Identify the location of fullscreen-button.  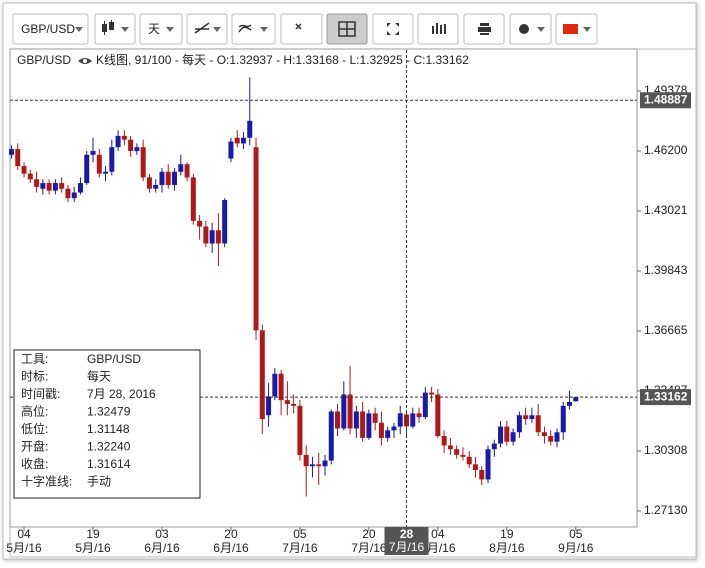
(393, 29).